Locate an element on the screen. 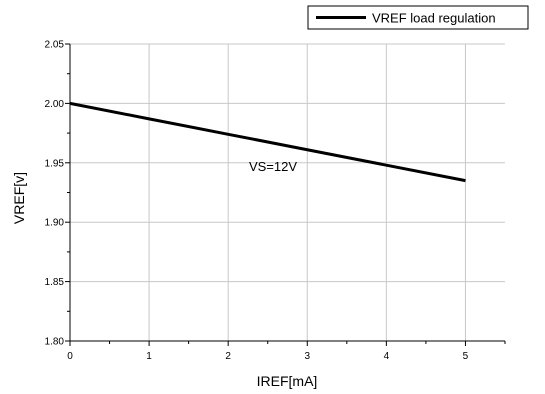 This screenshot has width=545, height=394. y-tick-label: 1.95 is located at coordinates (55, 163).